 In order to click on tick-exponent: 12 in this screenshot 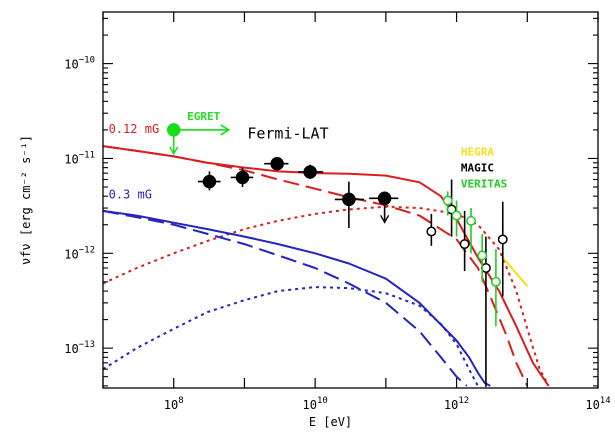, I will do `click(463, 401)`.